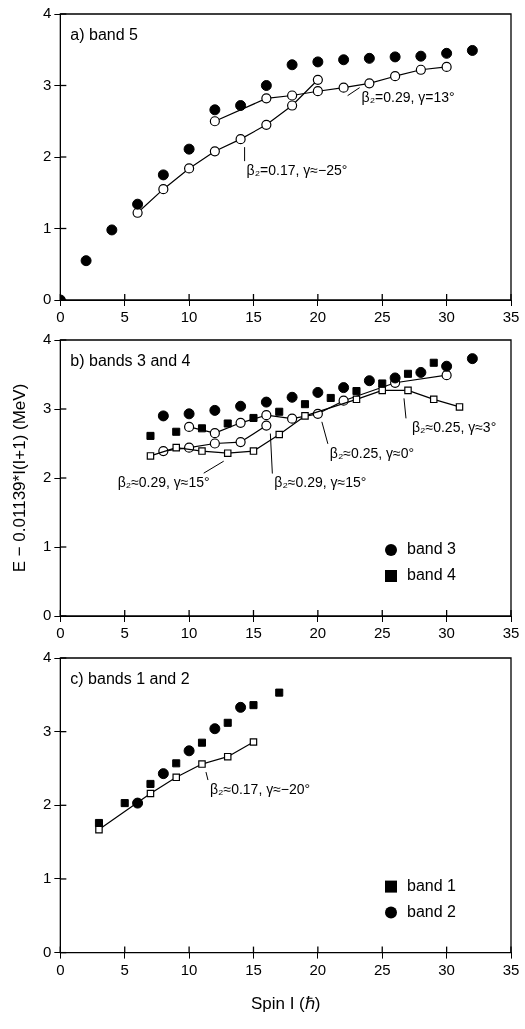  Describe the element at coordinates (20, 478) in the screenshot. I see `y-axis-title: E − 0.01139*I(I+1) (MeV)` at that location.